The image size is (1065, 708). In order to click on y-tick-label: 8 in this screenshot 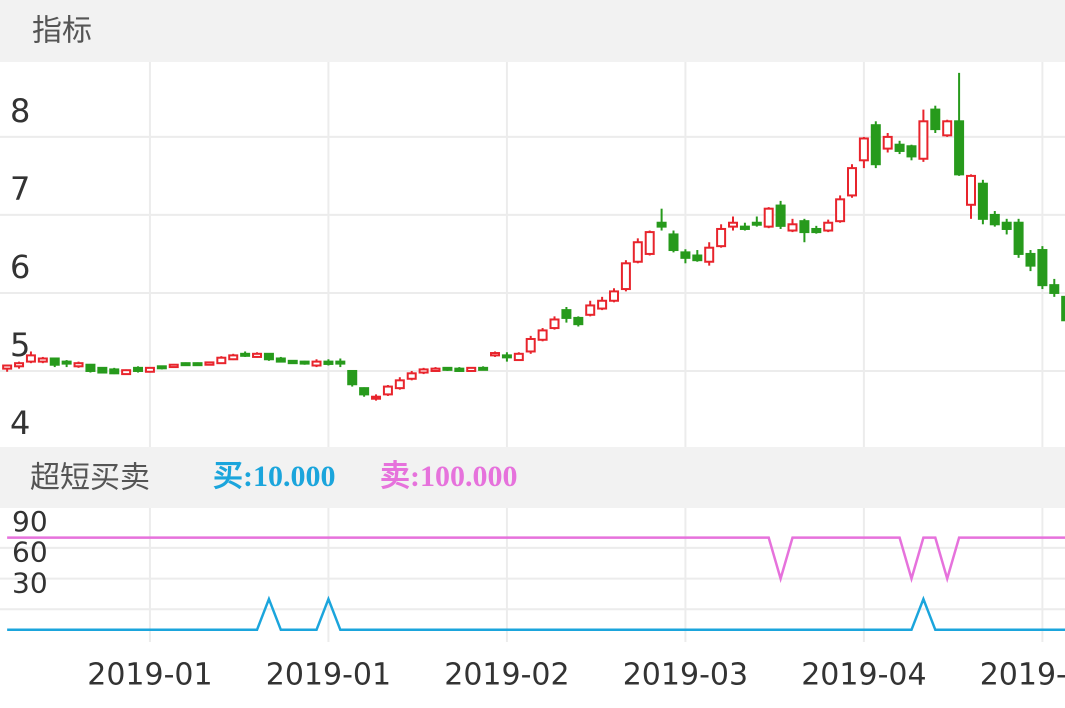, I will do `click(20, 111)`.